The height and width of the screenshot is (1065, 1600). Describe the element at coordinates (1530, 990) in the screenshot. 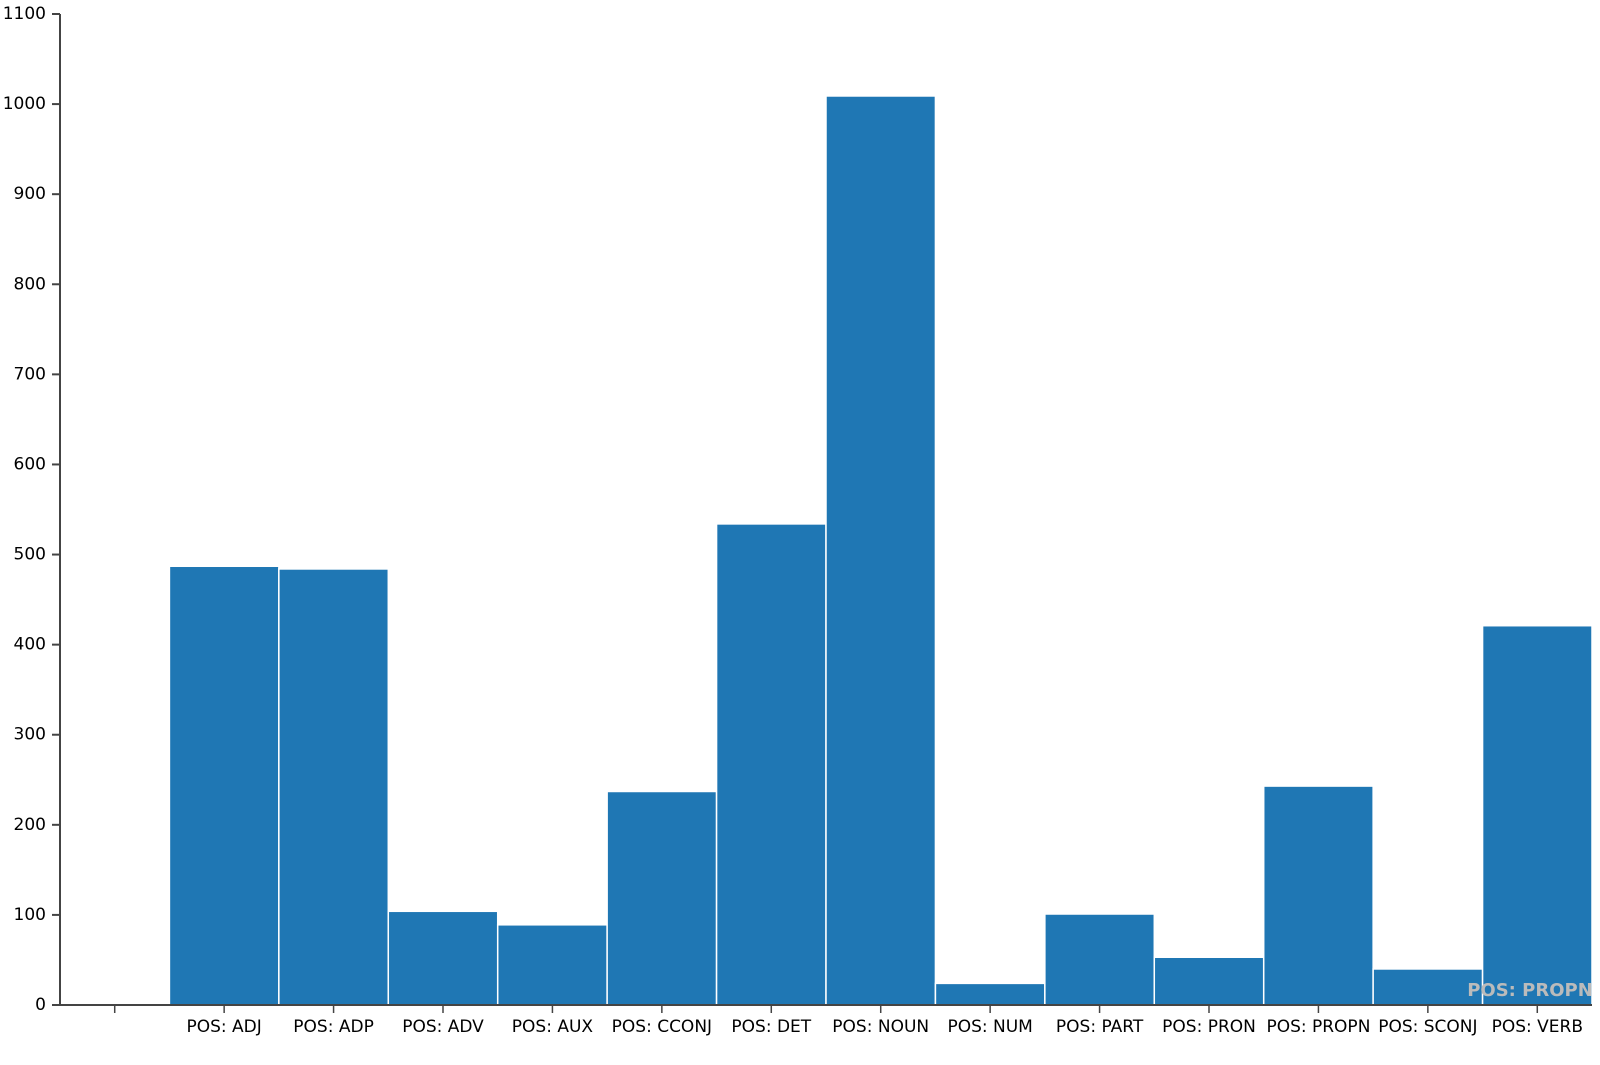

I see `annotation: POS: PROPN` at that location.